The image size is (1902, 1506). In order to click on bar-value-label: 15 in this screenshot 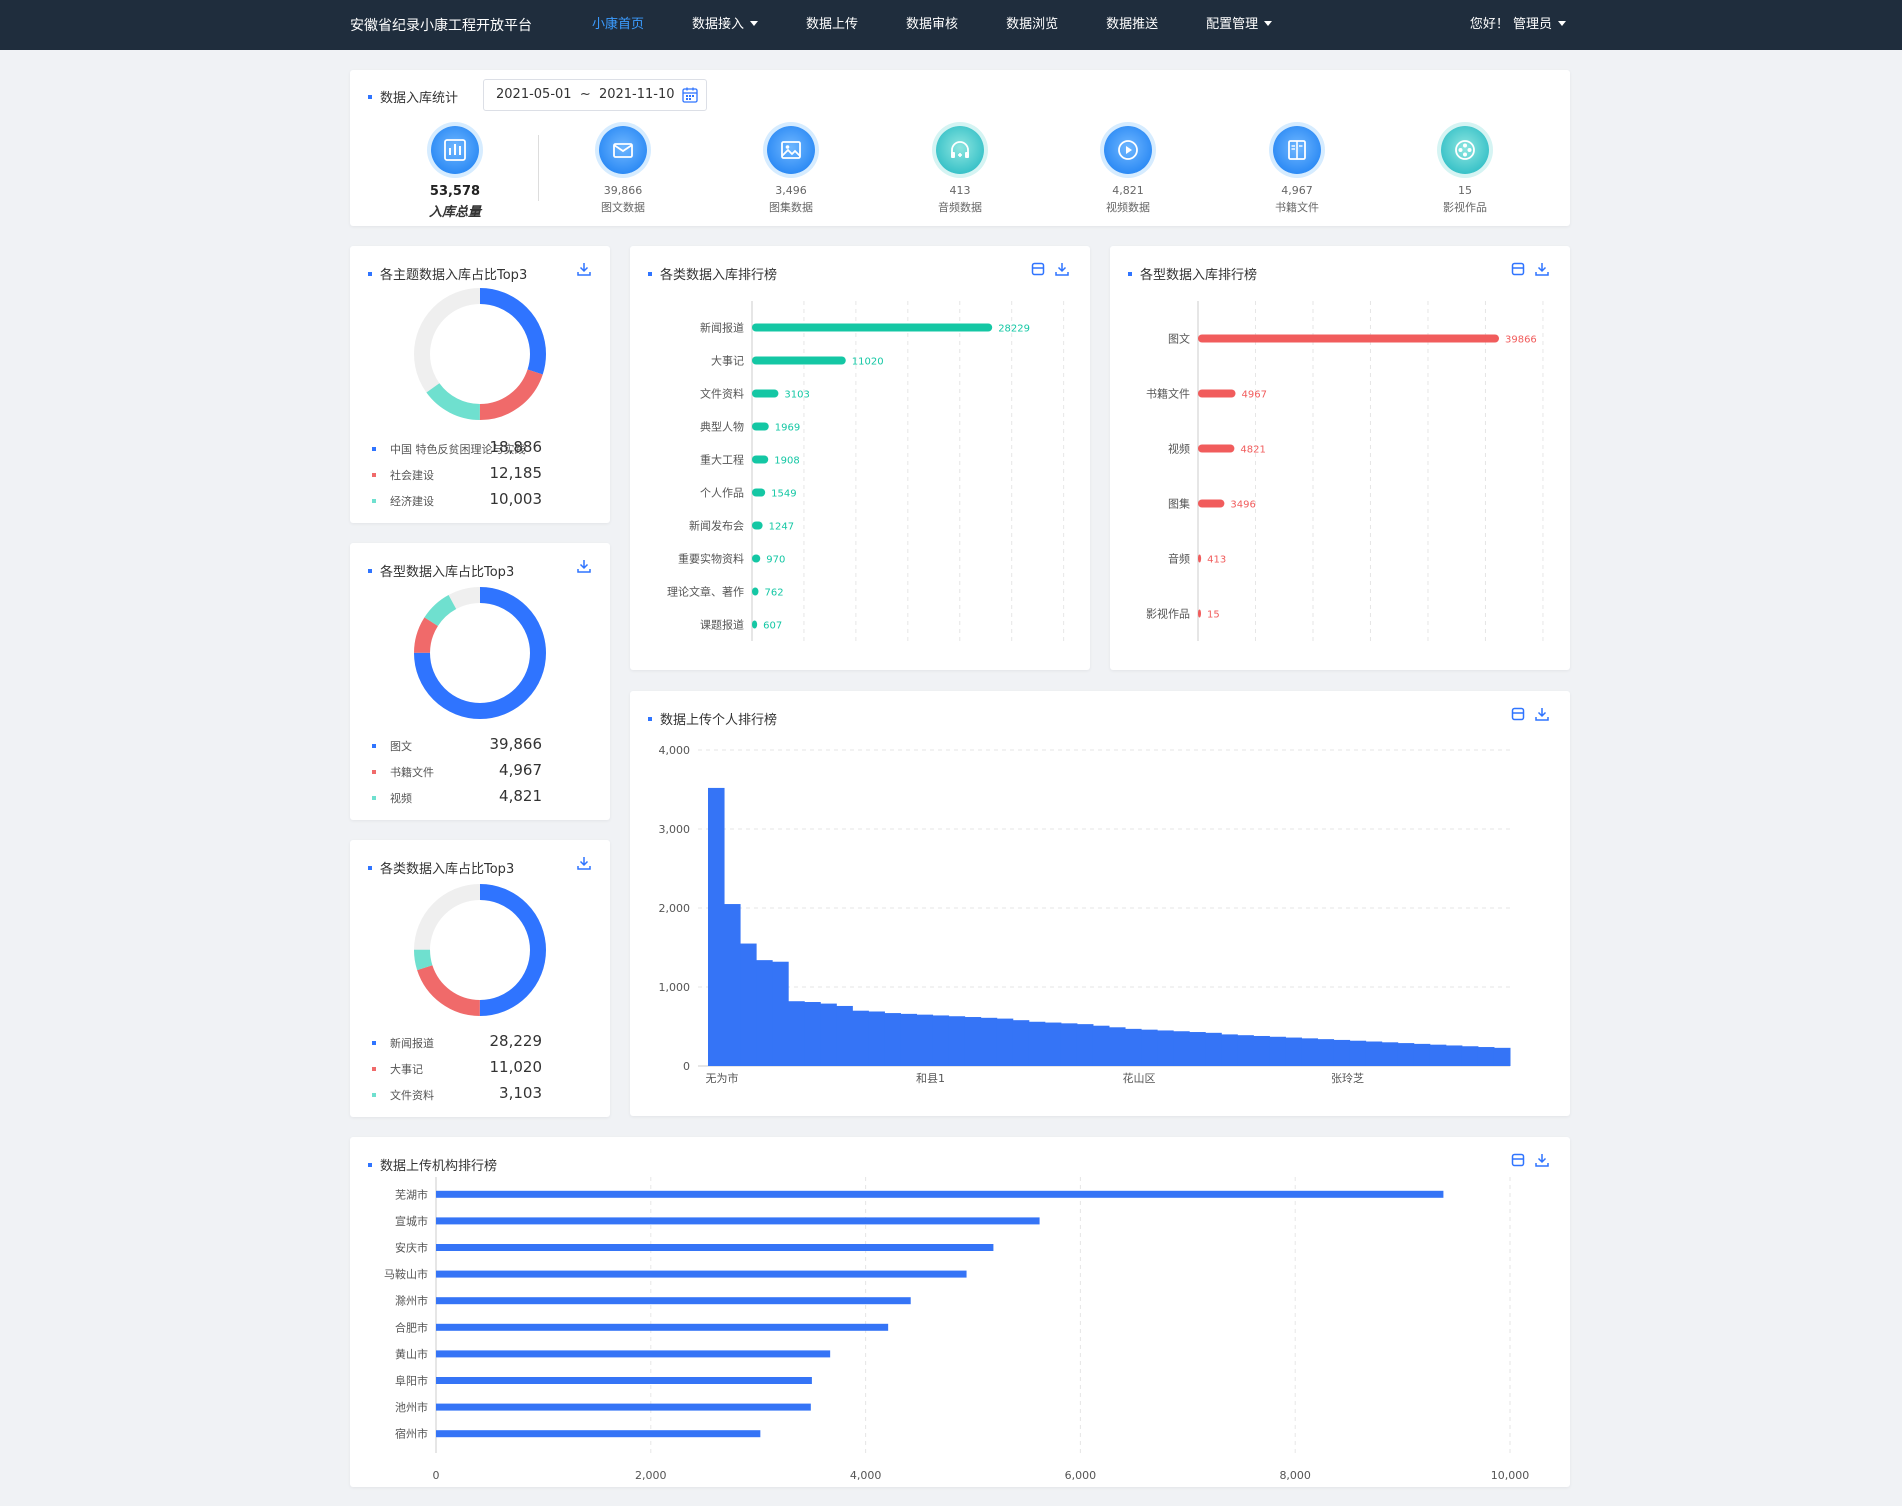, I will do `click(1213, 615)`.